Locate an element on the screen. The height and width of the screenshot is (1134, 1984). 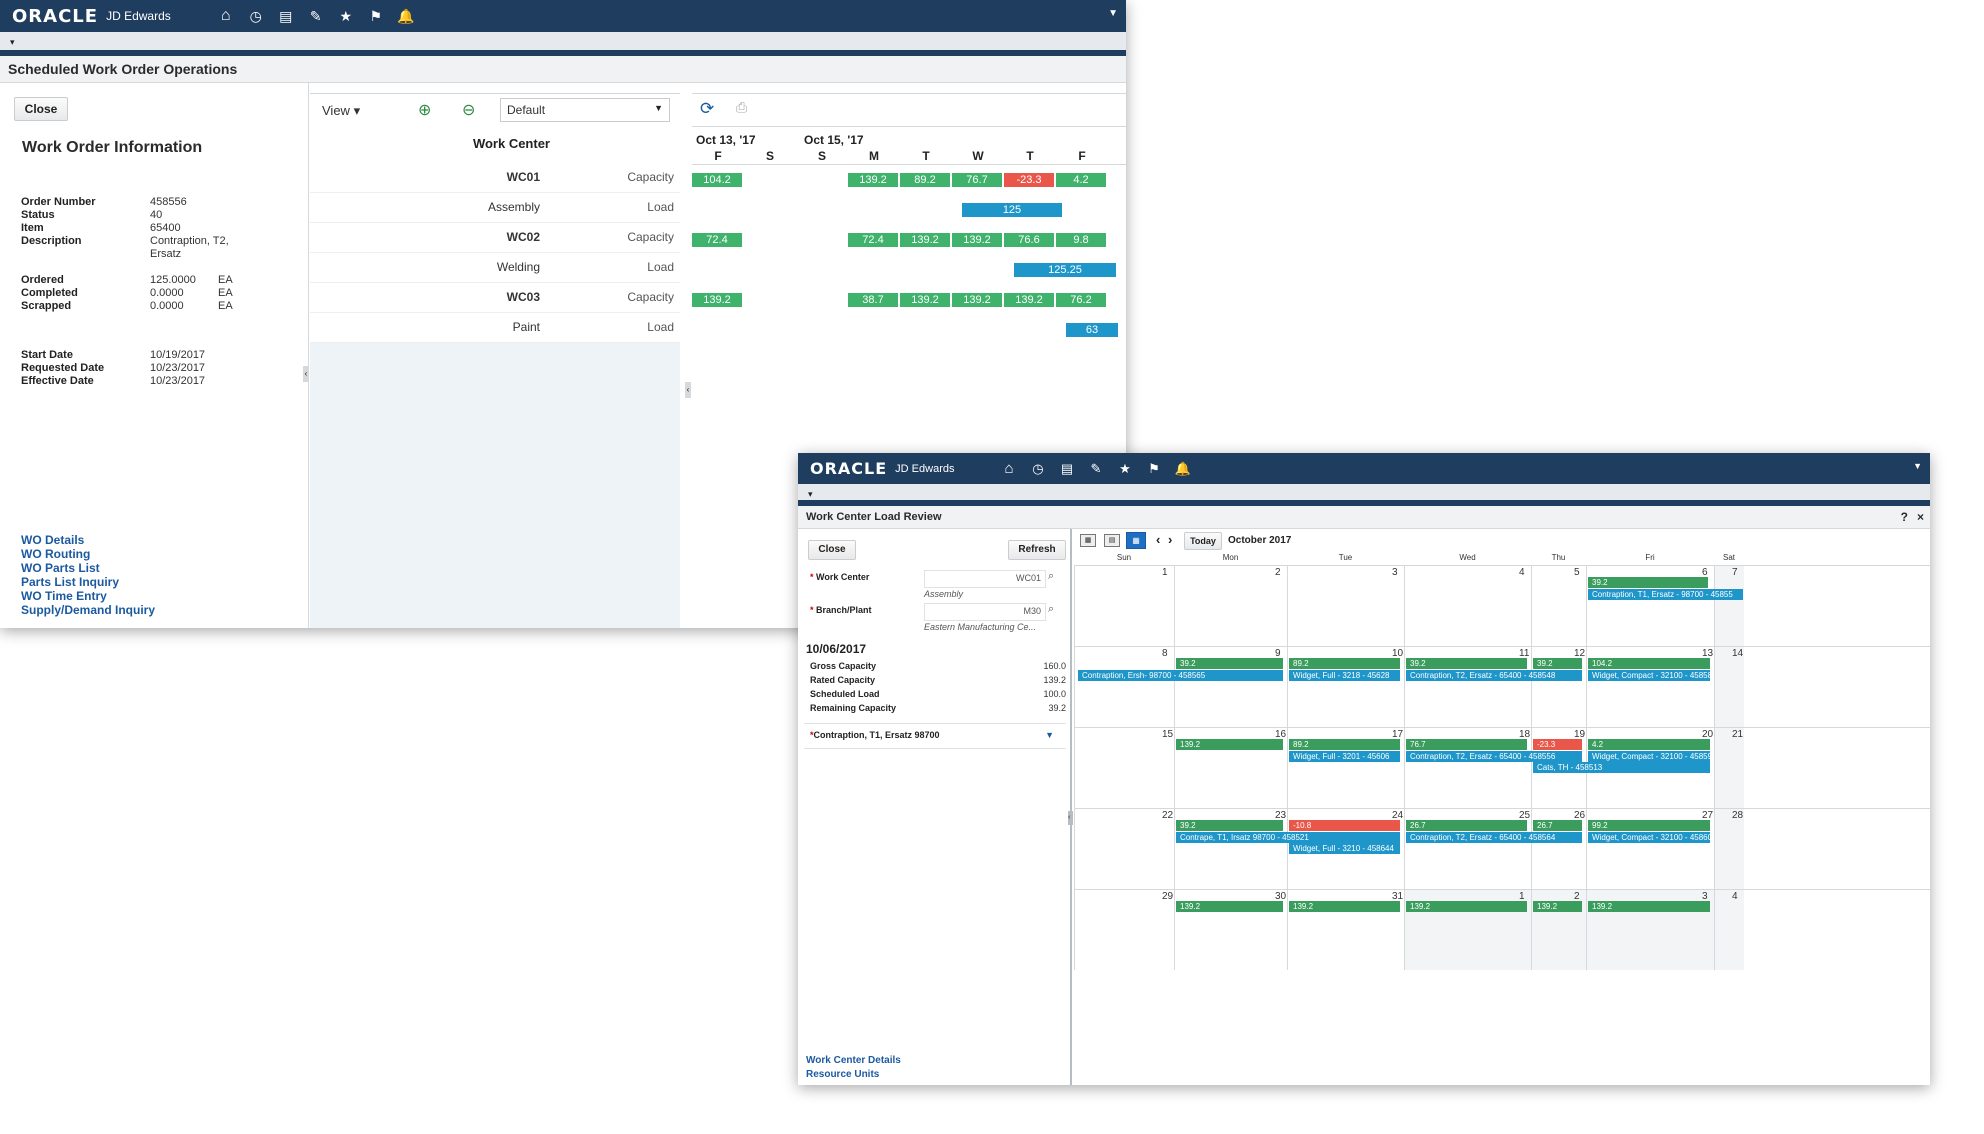
print-icon: ⎙ is located at coordinates (742, 107).